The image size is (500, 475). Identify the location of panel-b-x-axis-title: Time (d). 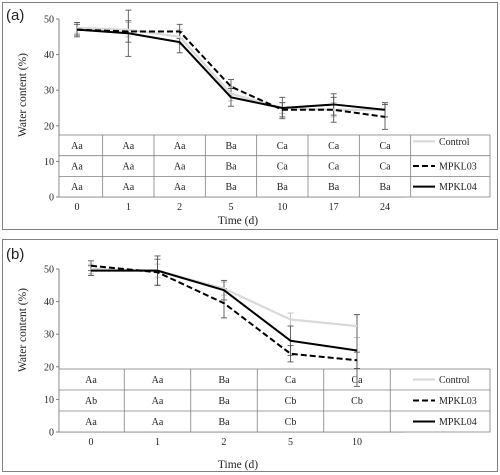
(238, 465).